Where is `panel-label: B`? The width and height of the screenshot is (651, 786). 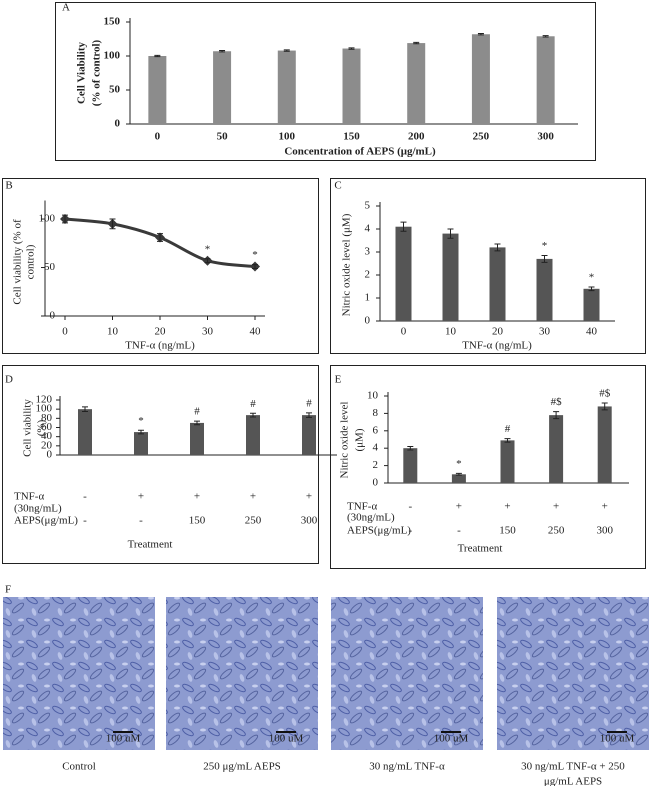 panel-label: B is located at coordinates (8, 186).